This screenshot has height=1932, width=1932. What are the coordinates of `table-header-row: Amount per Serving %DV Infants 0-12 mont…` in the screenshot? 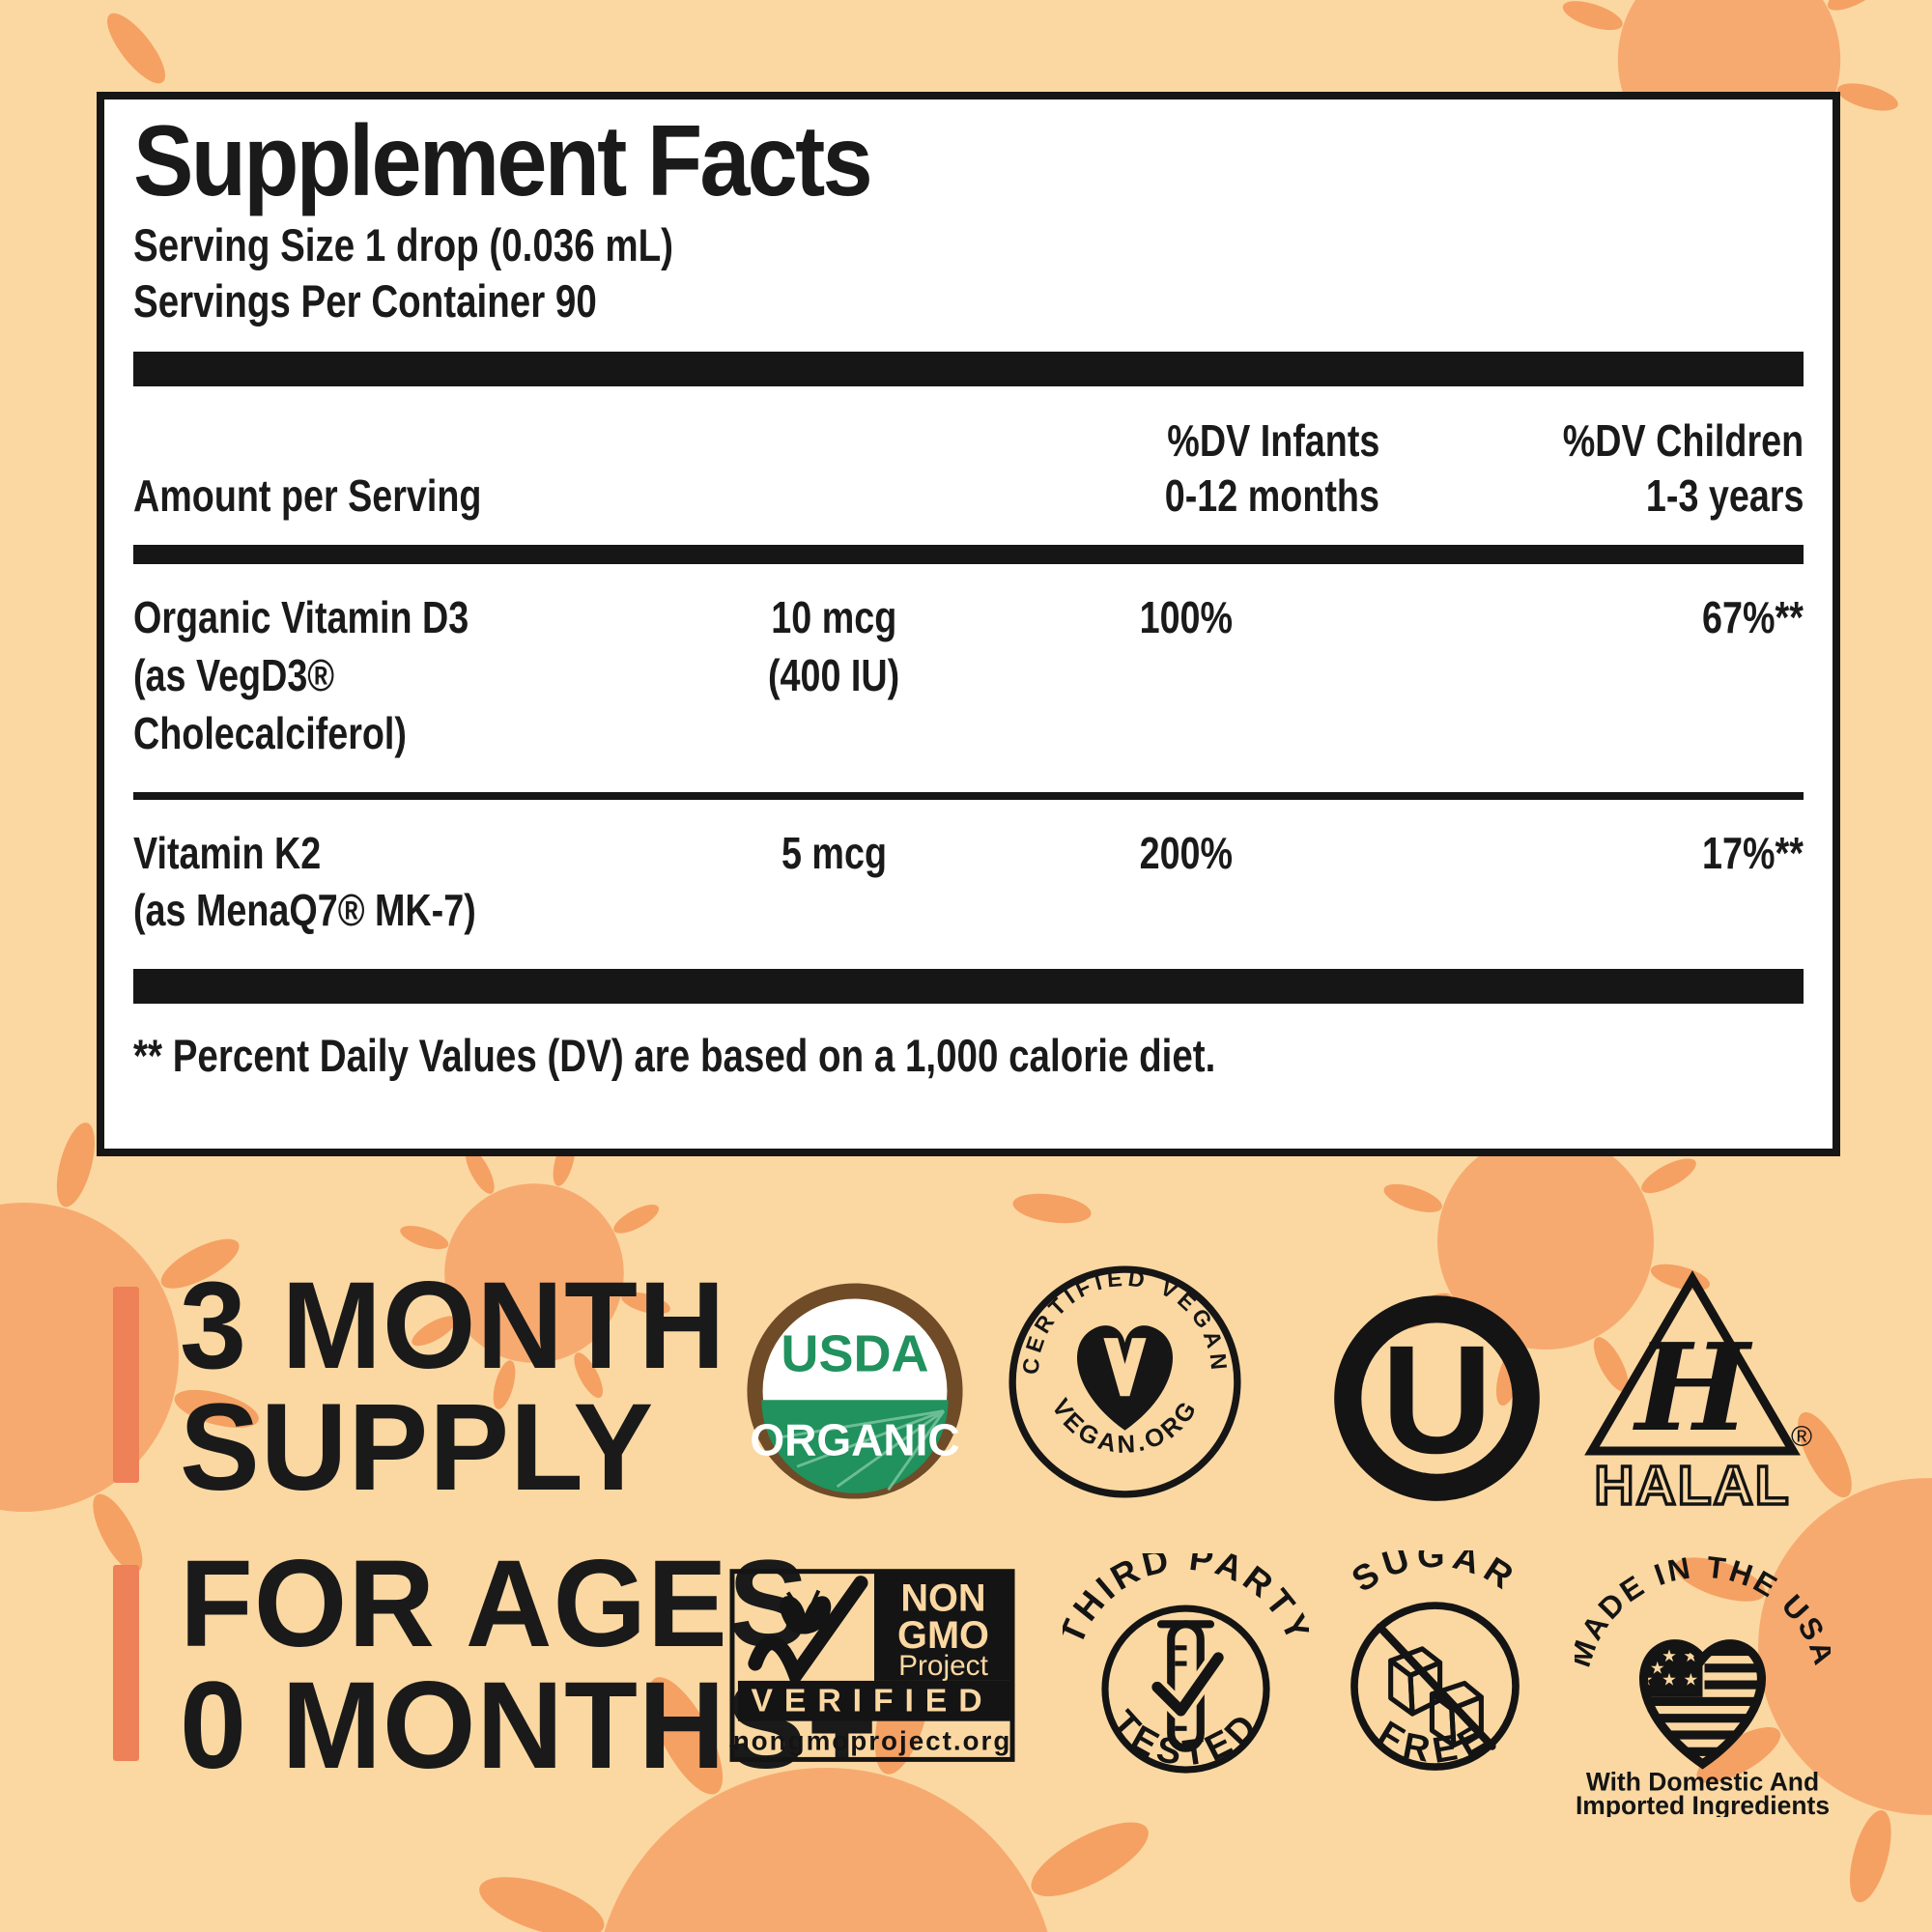 It's located at (968, 465).